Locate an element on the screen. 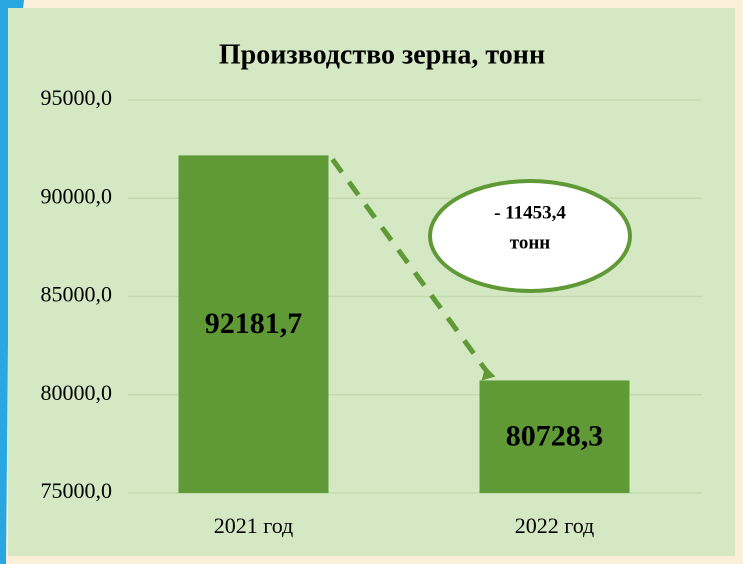  x-tick-label: 2022 год is located at coordinates (555, 525).